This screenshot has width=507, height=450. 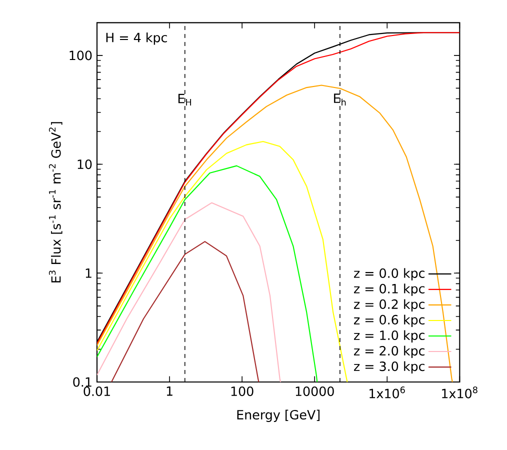 What do you see at coordinates (387, 392) in the screenshot?
I see `x-tick-label: 1x10$^{6}$` at bounding box center [387, 392].